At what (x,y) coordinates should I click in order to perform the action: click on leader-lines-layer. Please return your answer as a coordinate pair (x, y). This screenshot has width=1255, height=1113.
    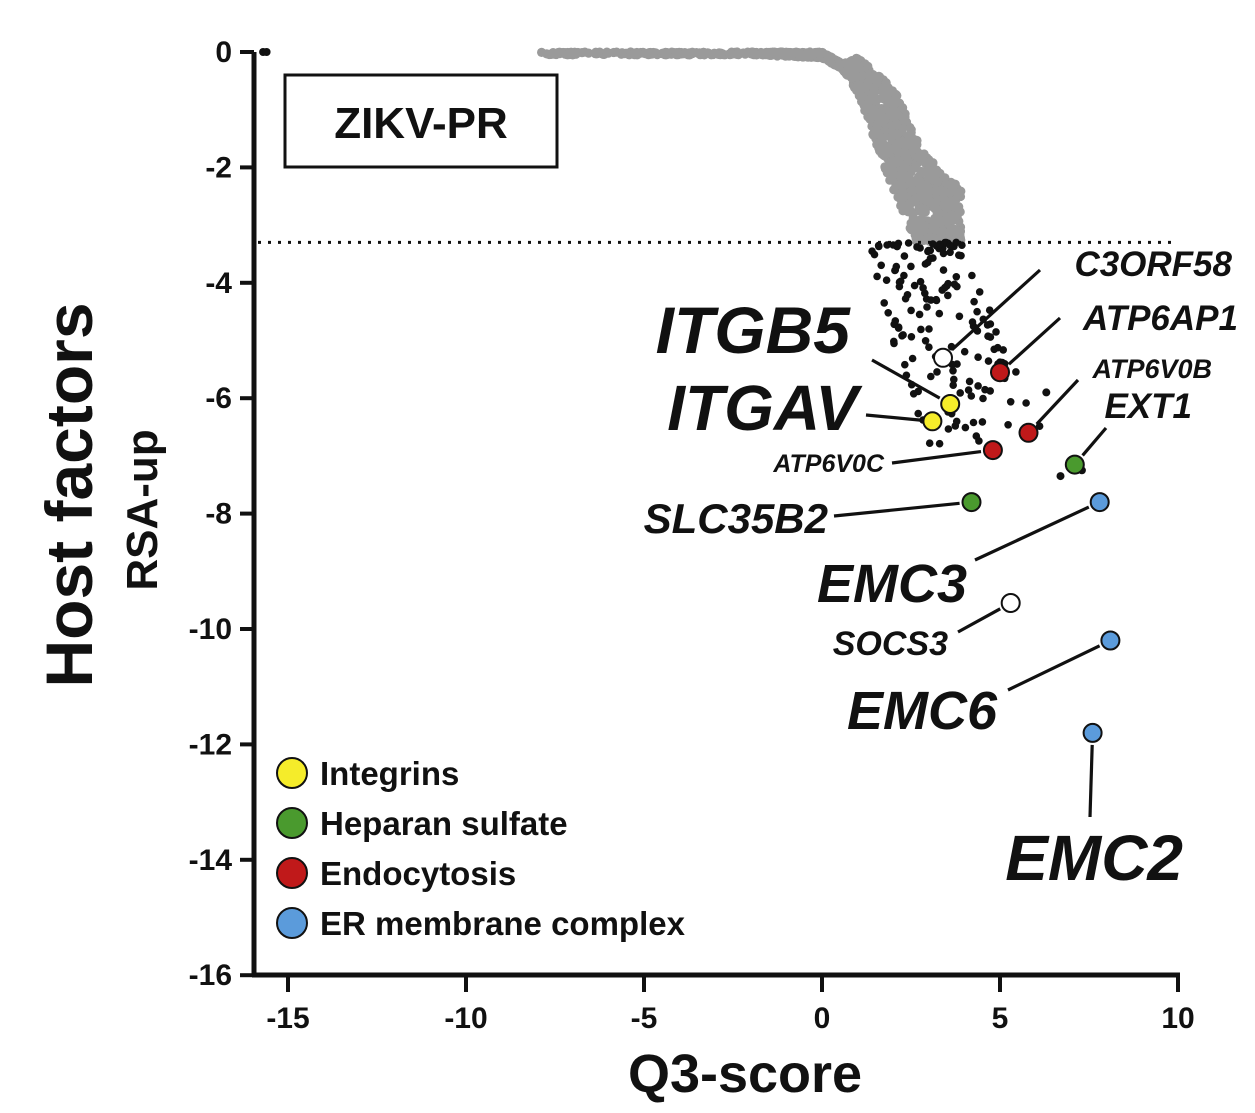
    Looking at the image, I should click on (970, 543).